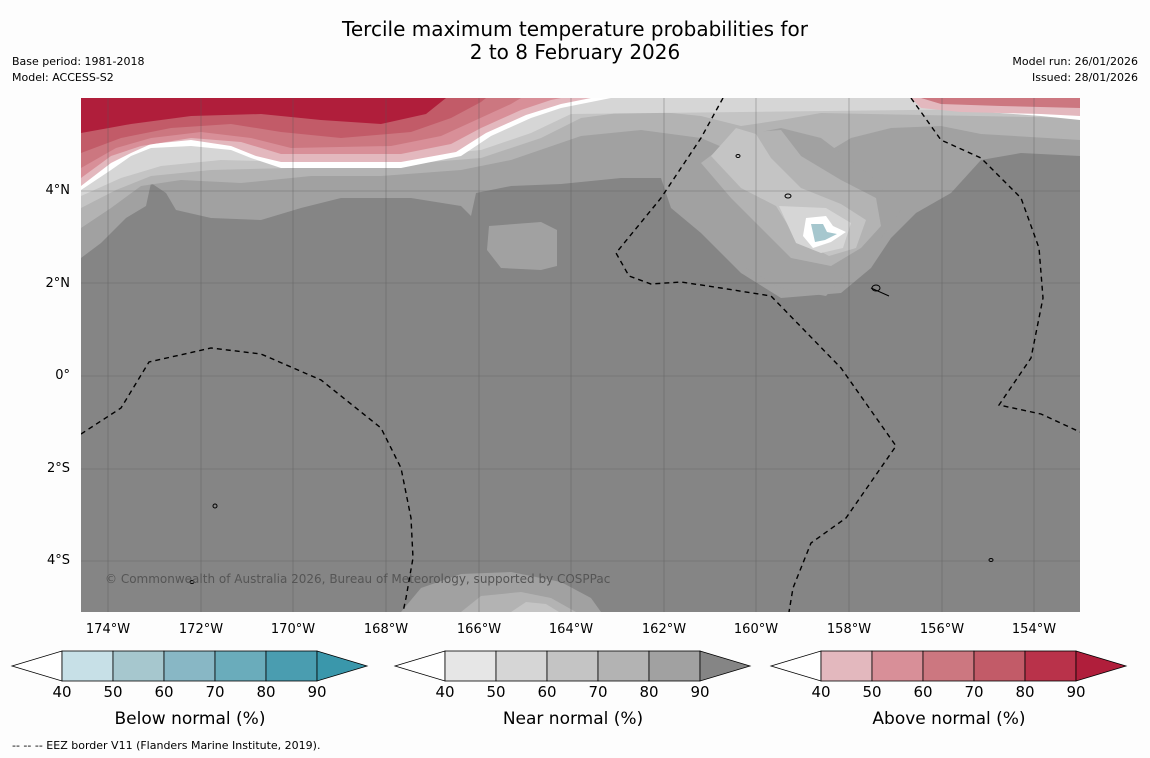 Image resolution: width=1150 pixels, height=758 pixels. I want to click on cb-above-tick-70: 70, so click(974, 692).